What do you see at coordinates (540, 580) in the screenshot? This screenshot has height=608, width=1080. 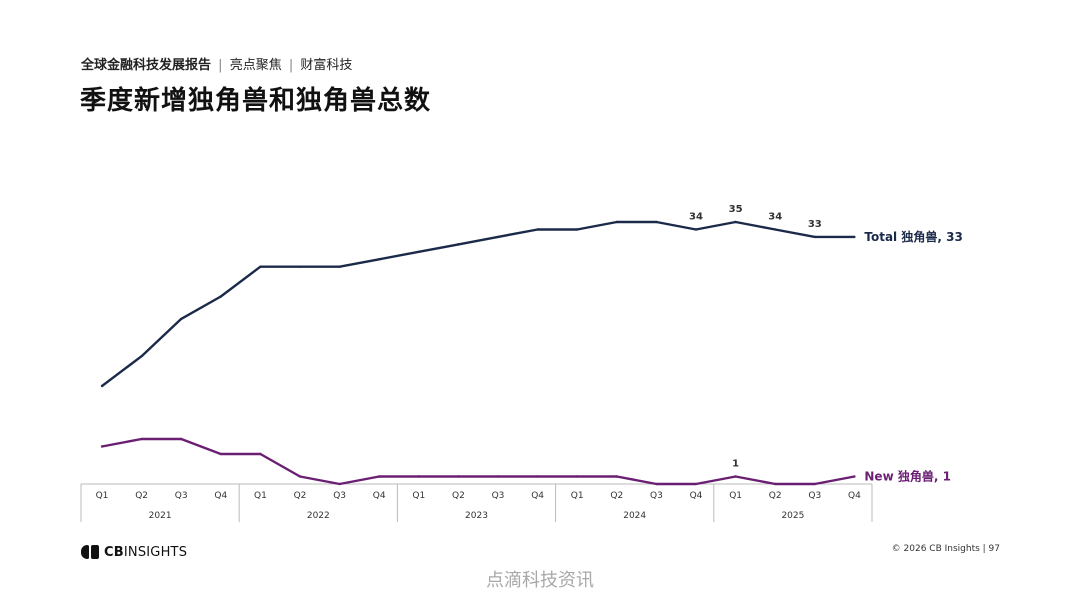 I see `watermark: 点滴科技资讯` at bounding box center [540, 580].